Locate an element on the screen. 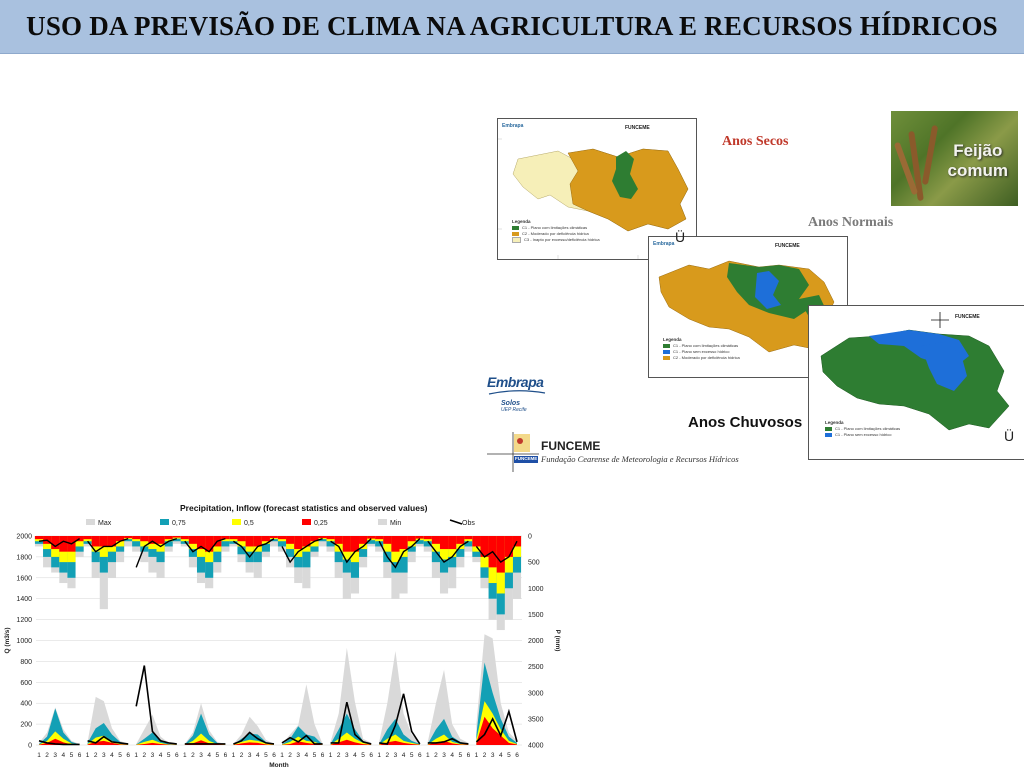  y2-tick-label: 1500 is located at coordinates (536, 615).